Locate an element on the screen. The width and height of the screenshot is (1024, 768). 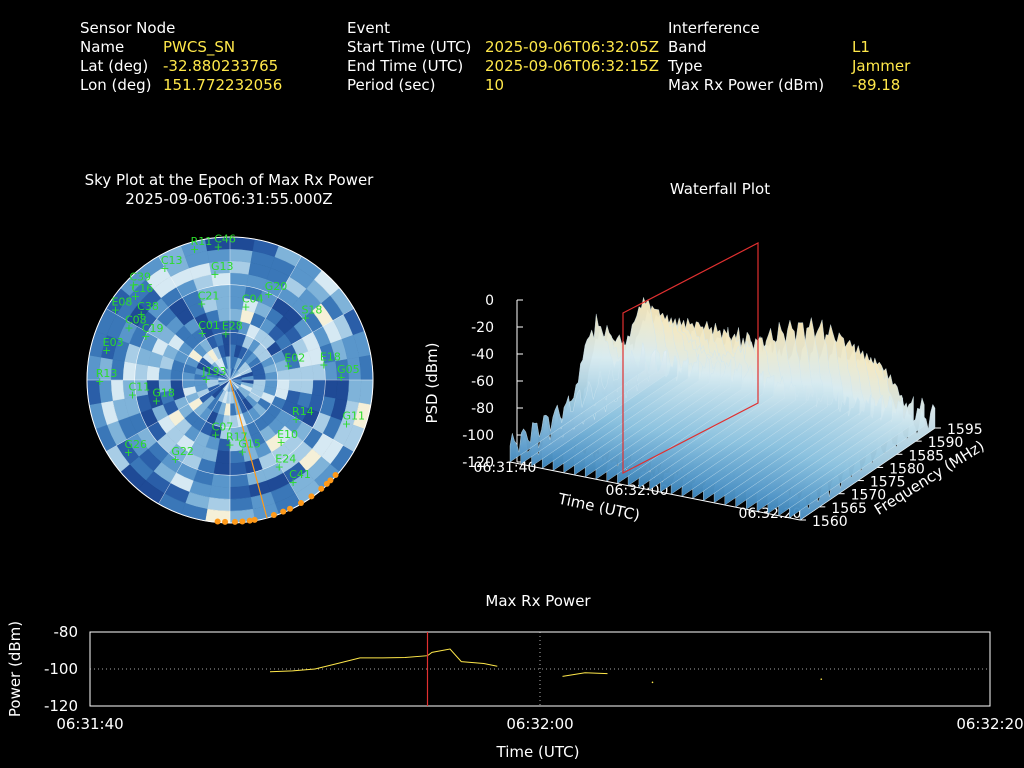
sensor-heading: Sensor Node is located at coordinates (128, 28).